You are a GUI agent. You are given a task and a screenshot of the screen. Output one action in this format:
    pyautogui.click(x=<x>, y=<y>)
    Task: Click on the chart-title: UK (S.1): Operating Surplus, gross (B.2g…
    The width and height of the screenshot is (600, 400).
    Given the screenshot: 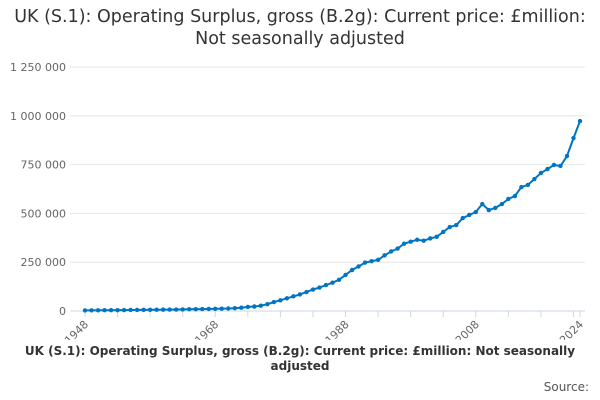 What is the action you would take?
    pyautogui.click(x=300, y=28)
    